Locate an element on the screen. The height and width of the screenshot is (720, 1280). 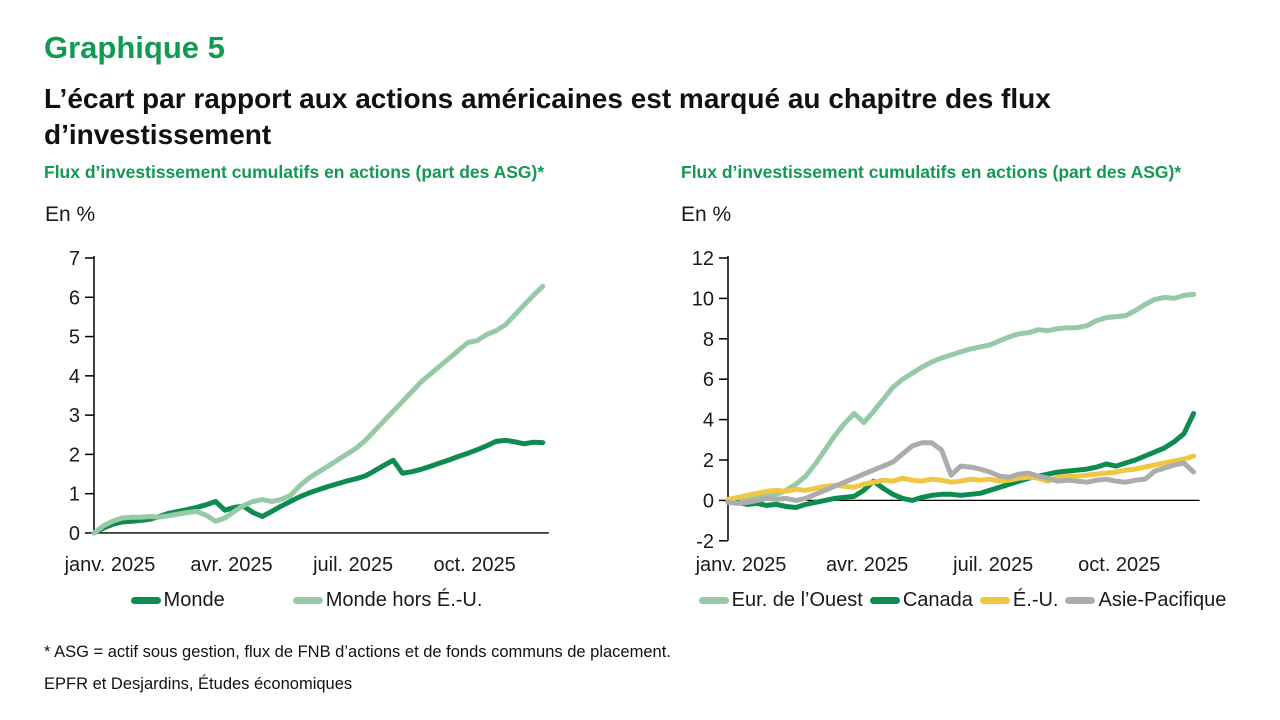
eur-ouest-line-swatch is located at coordinates (713, 600).